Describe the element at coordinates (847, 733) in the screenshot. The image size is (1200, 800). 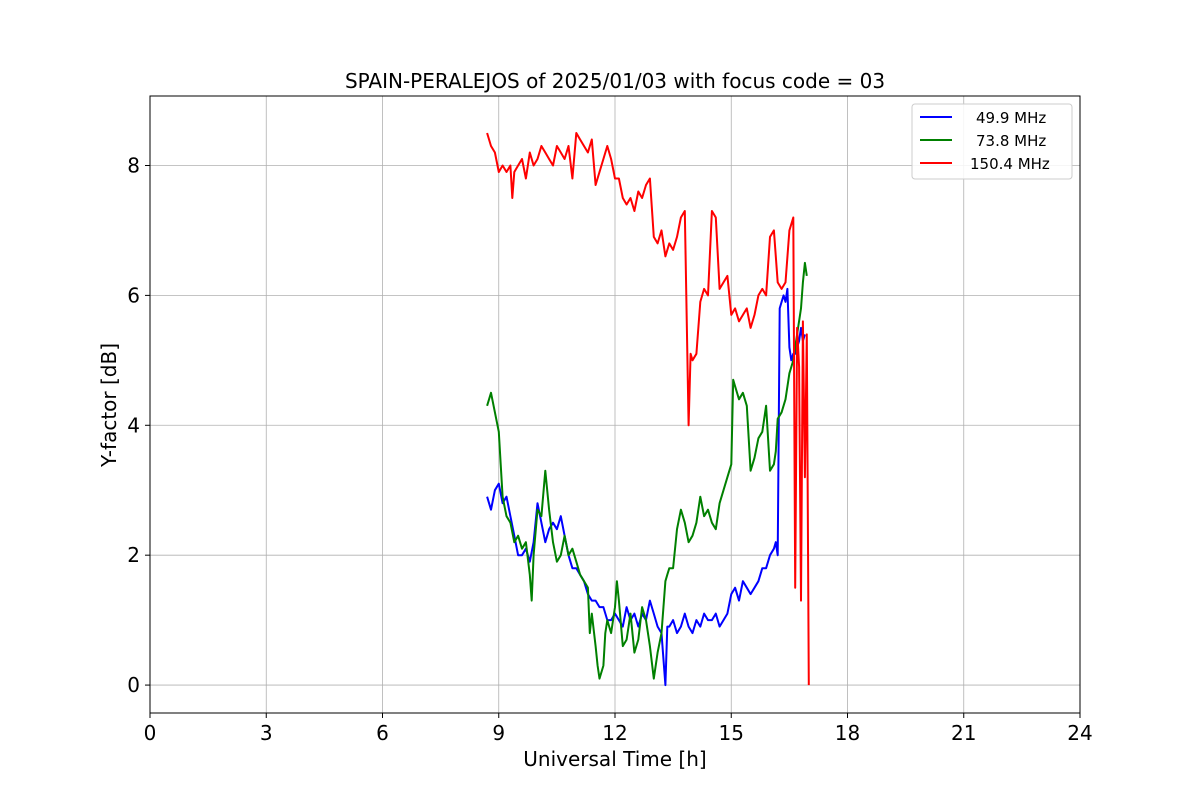
I see `x-tick-label: 18` at that location.